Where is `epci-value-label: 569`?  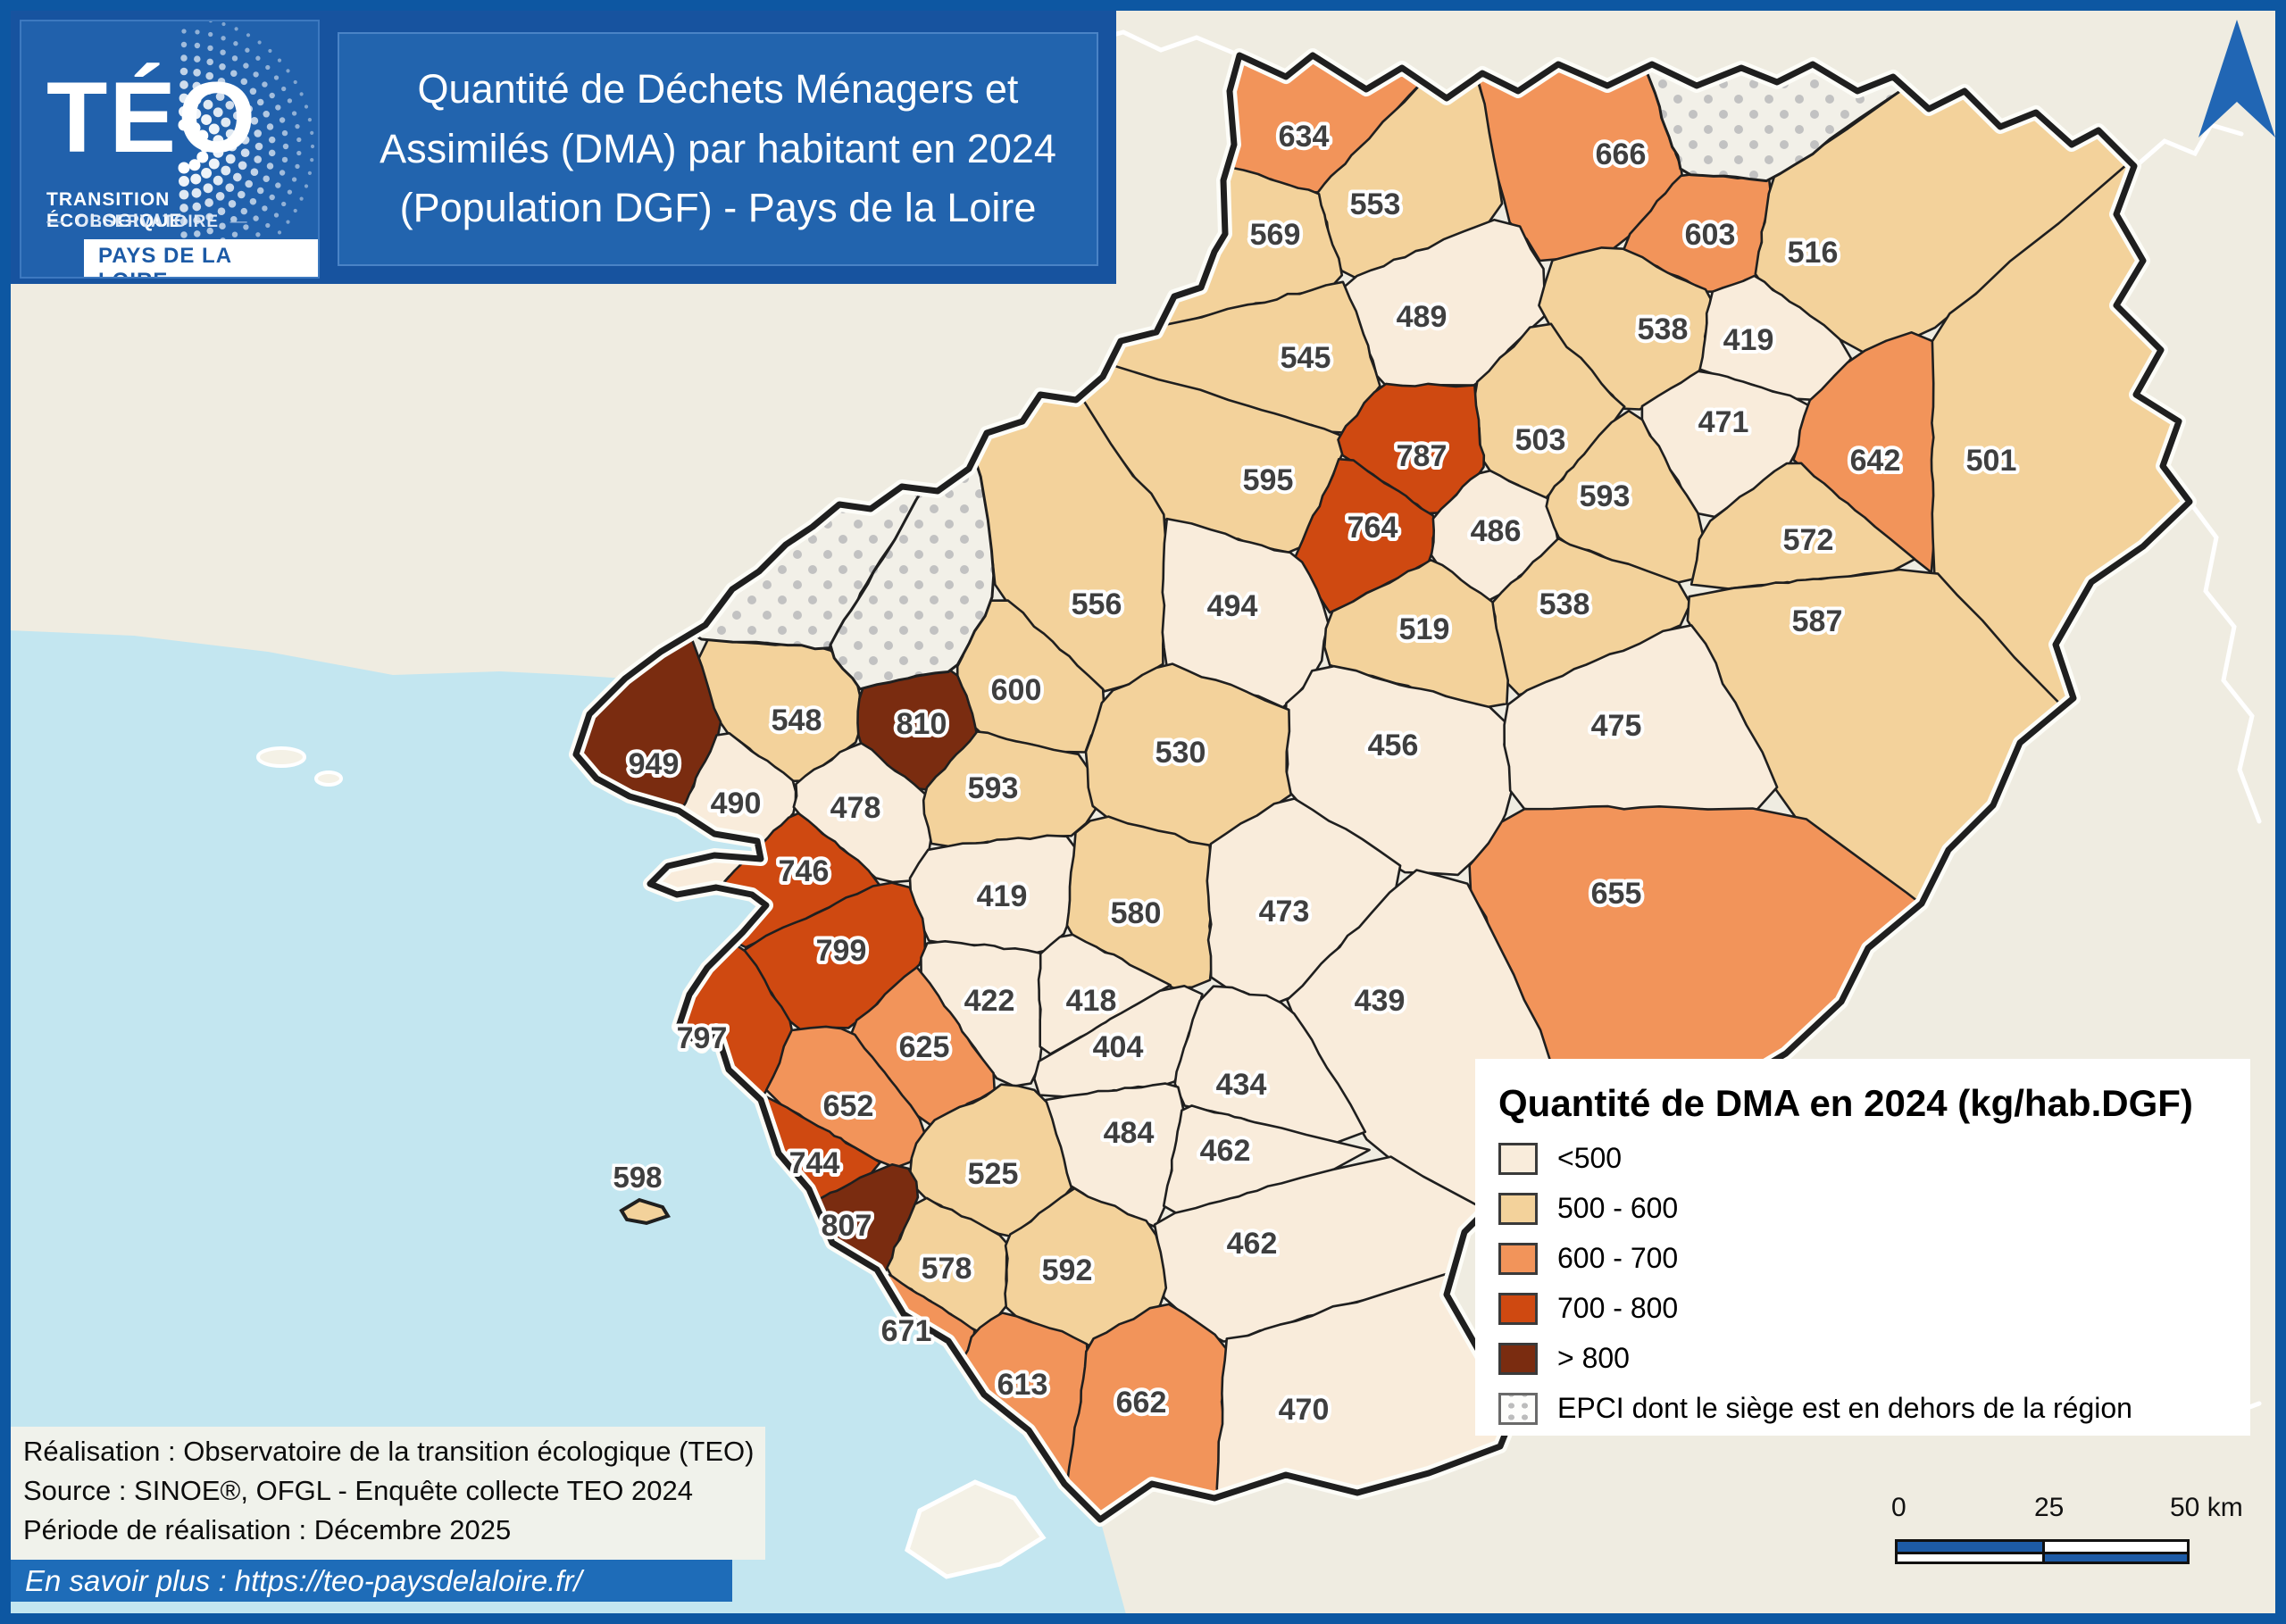 epci-value-label: 569 is located at coordinates (1275, 235).